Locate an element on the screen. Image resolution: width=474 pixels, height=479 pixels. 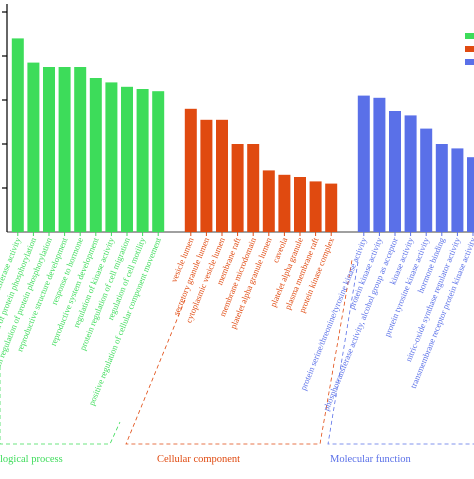
group-label: Molecular function is located at coordinates (371, 459).